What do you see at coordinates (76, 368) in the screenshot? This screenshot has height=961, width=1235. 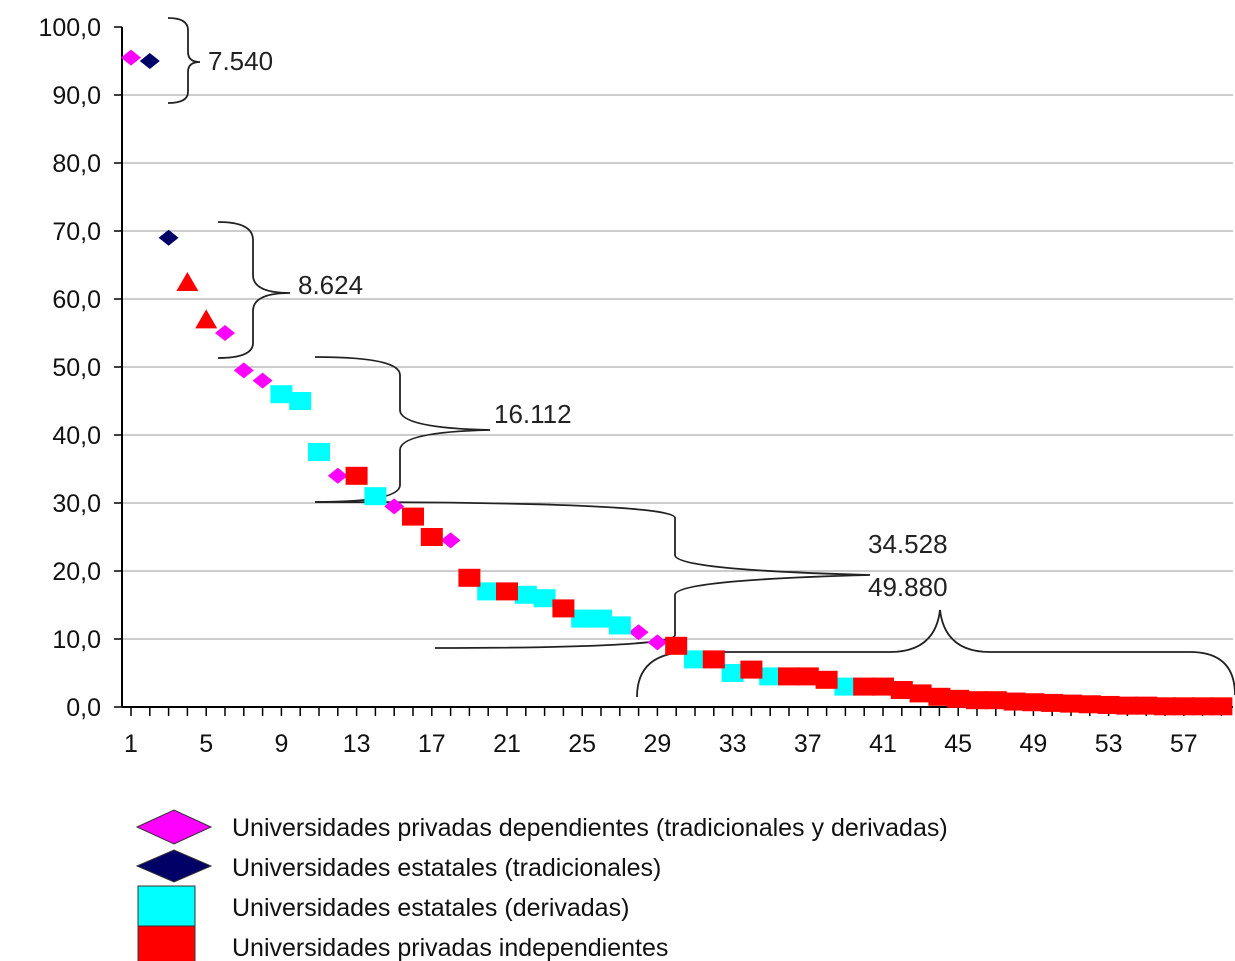 I see `y-tick-label: 50,0` at bounding box center [76, 368].